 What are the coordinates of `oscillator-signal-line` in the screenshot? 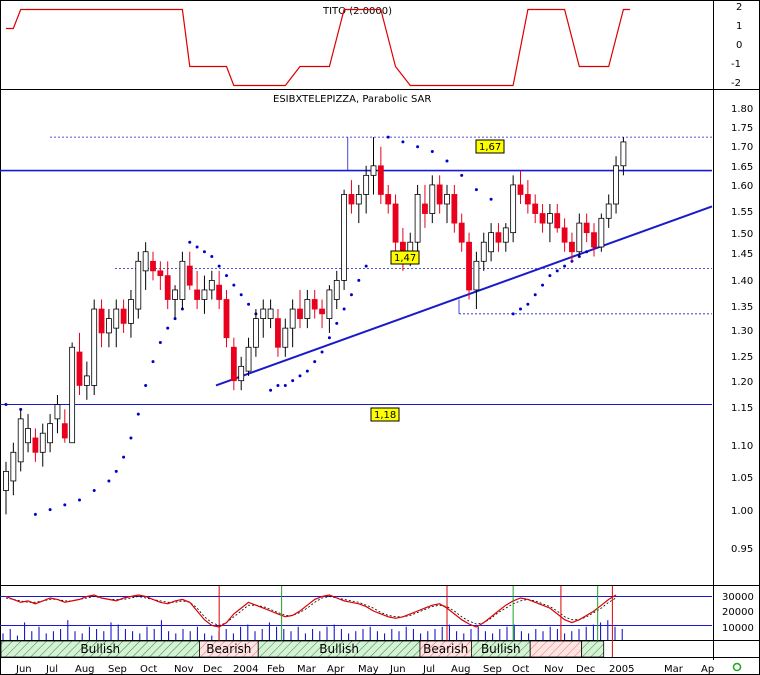 It's located at (311, 611).